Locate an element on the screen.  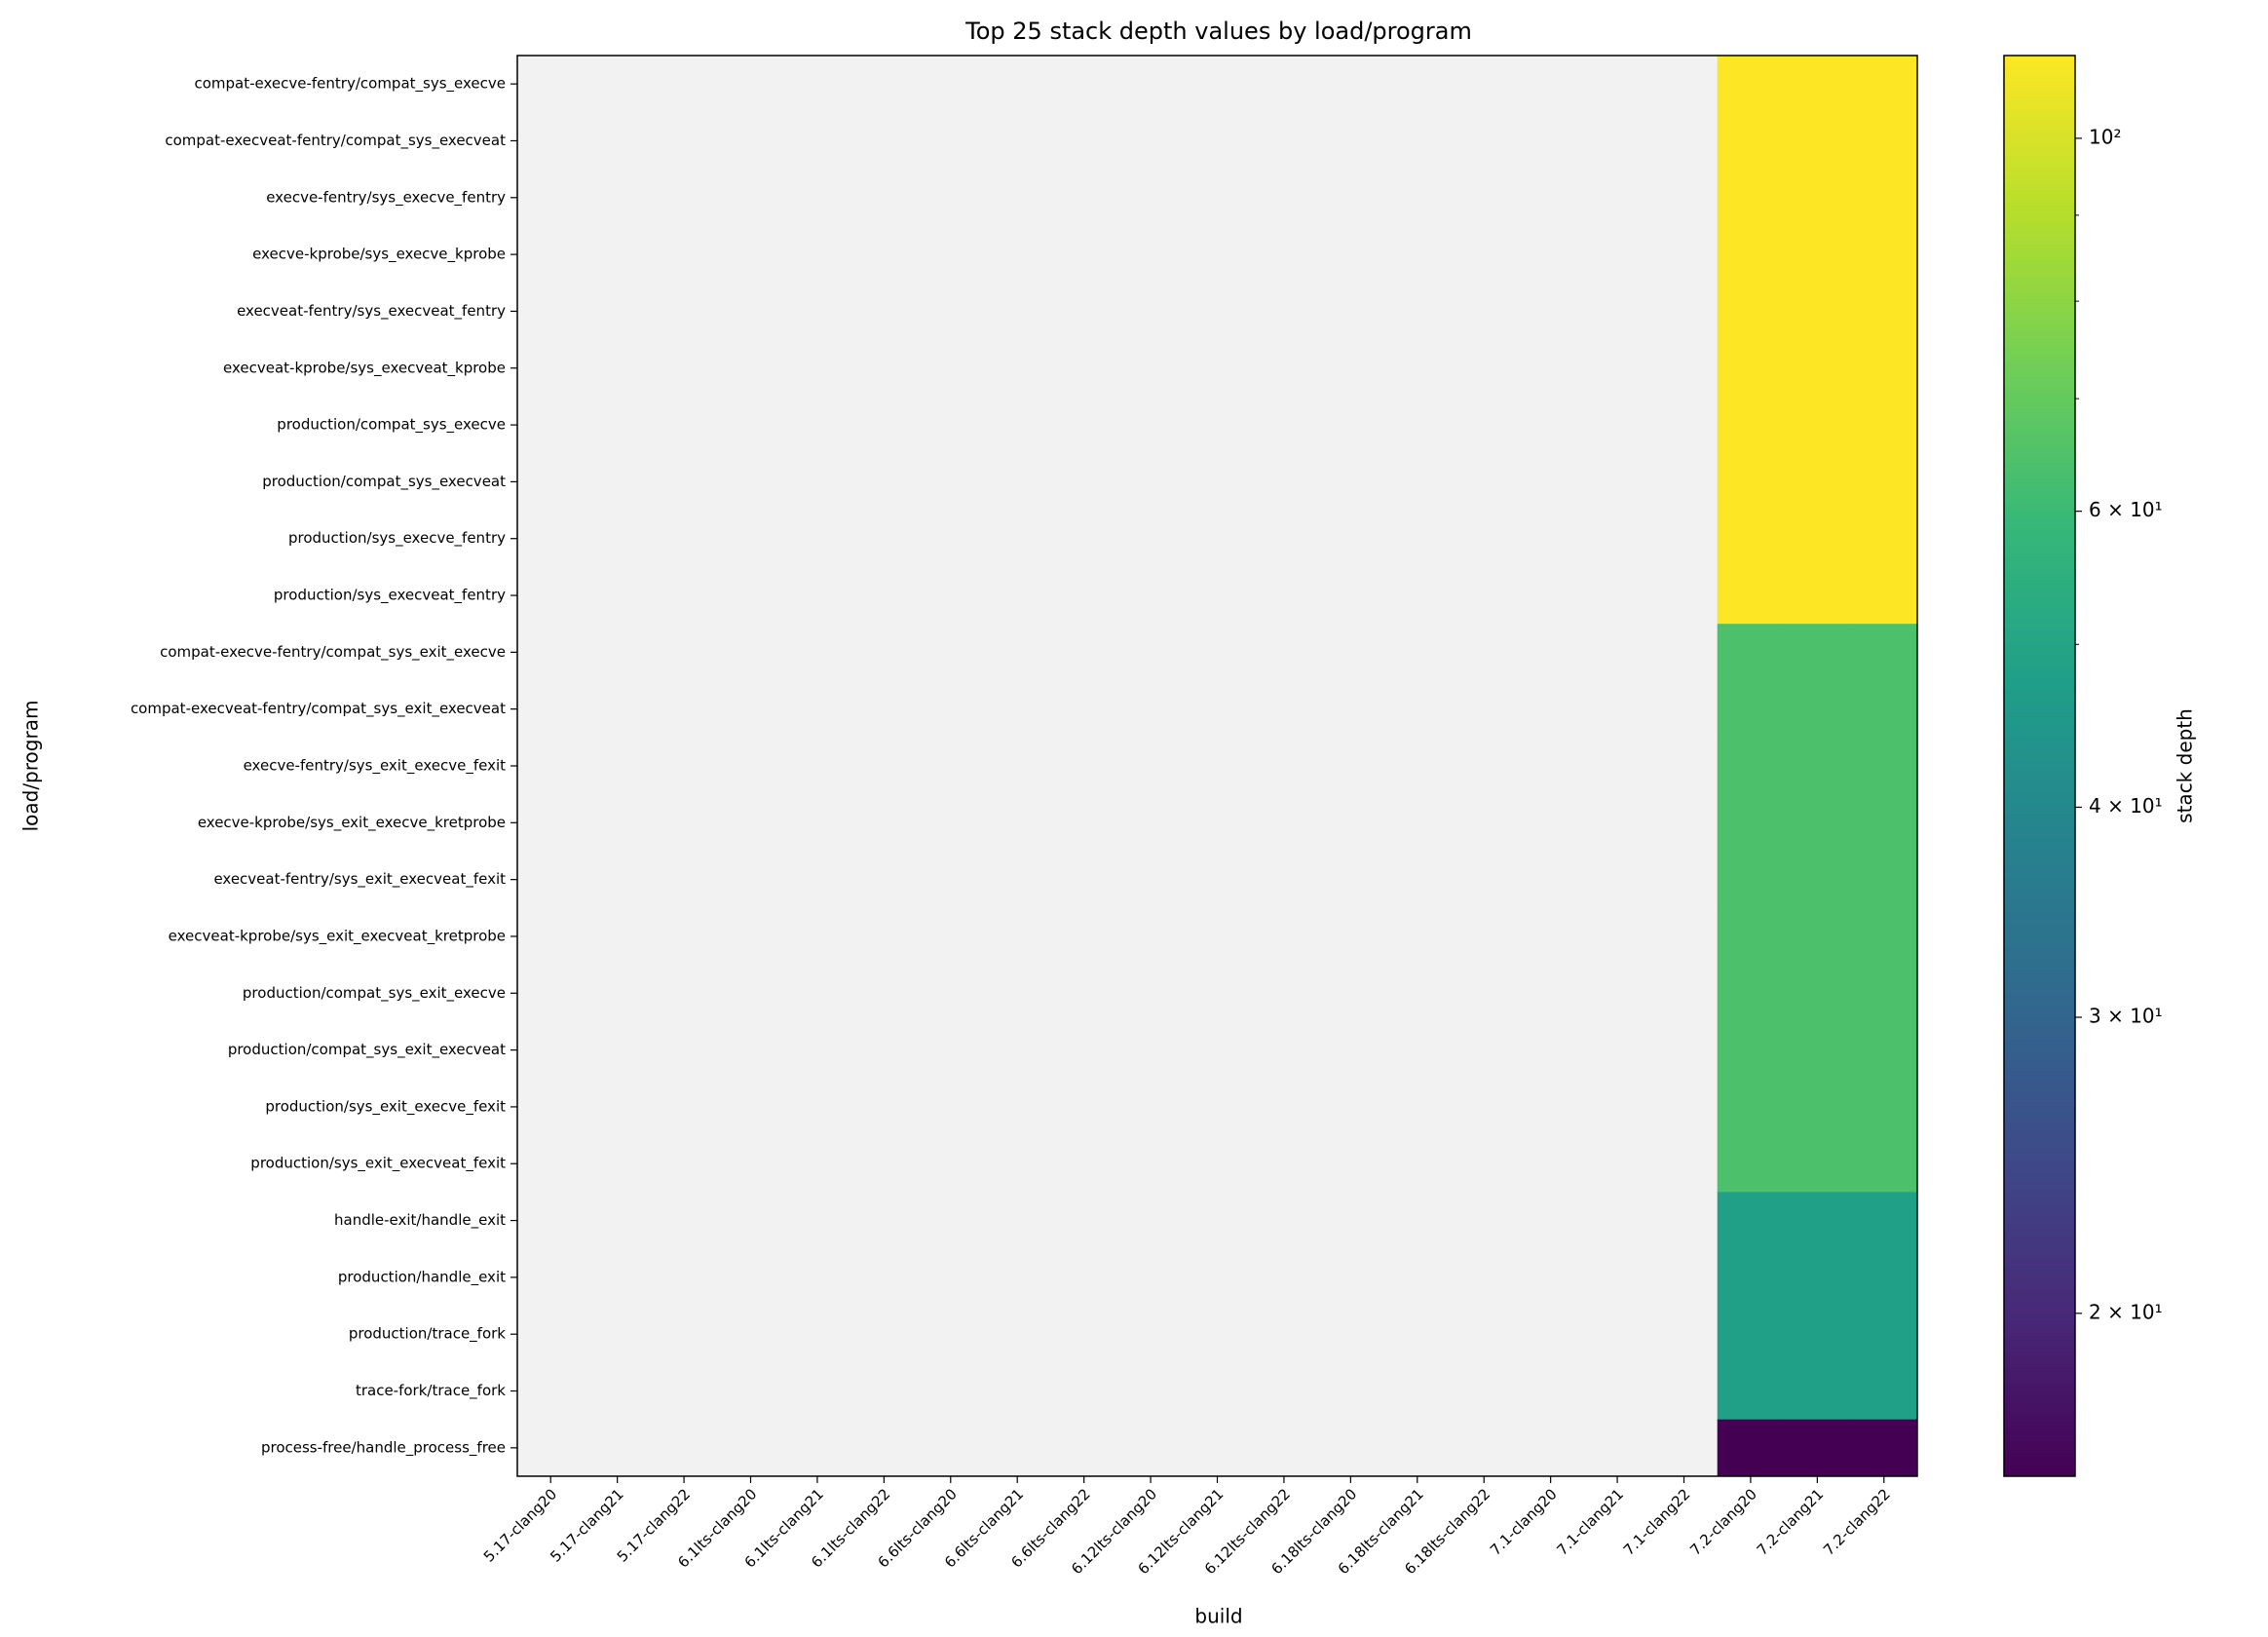
y-tick-label: execve-kprobe/sys_exit_execve_kretprobe is located at coordinates (352, 823).